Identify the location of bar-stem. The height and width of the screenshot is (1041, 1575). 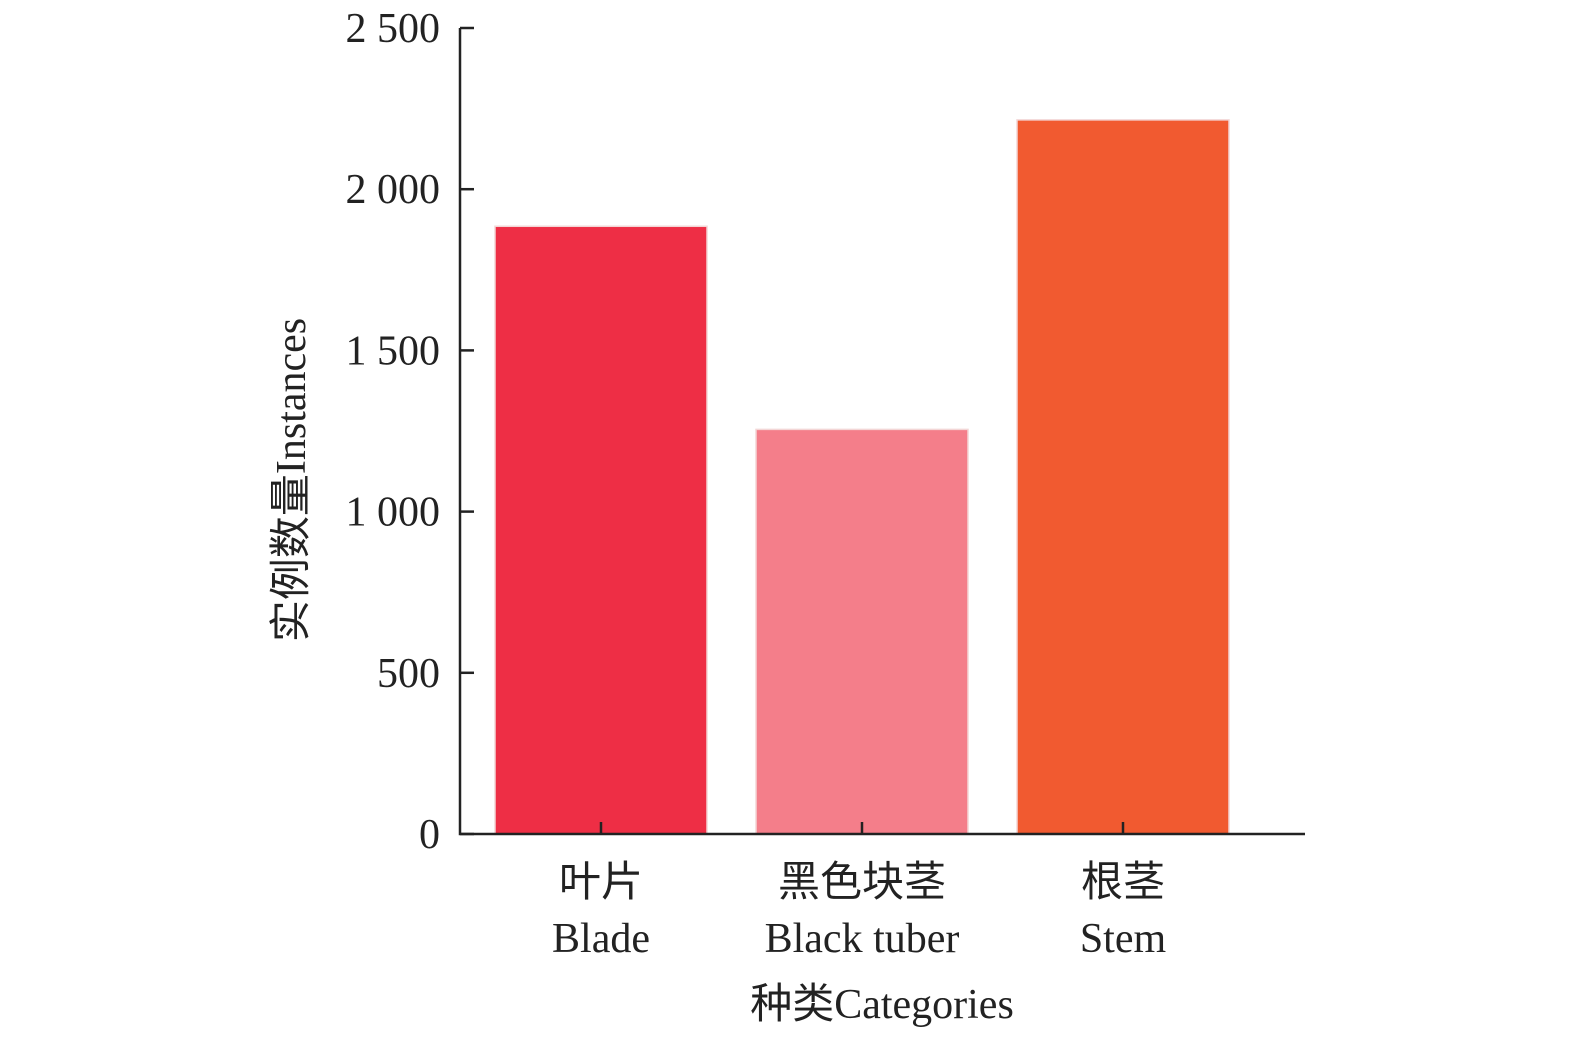
(1123, 477).